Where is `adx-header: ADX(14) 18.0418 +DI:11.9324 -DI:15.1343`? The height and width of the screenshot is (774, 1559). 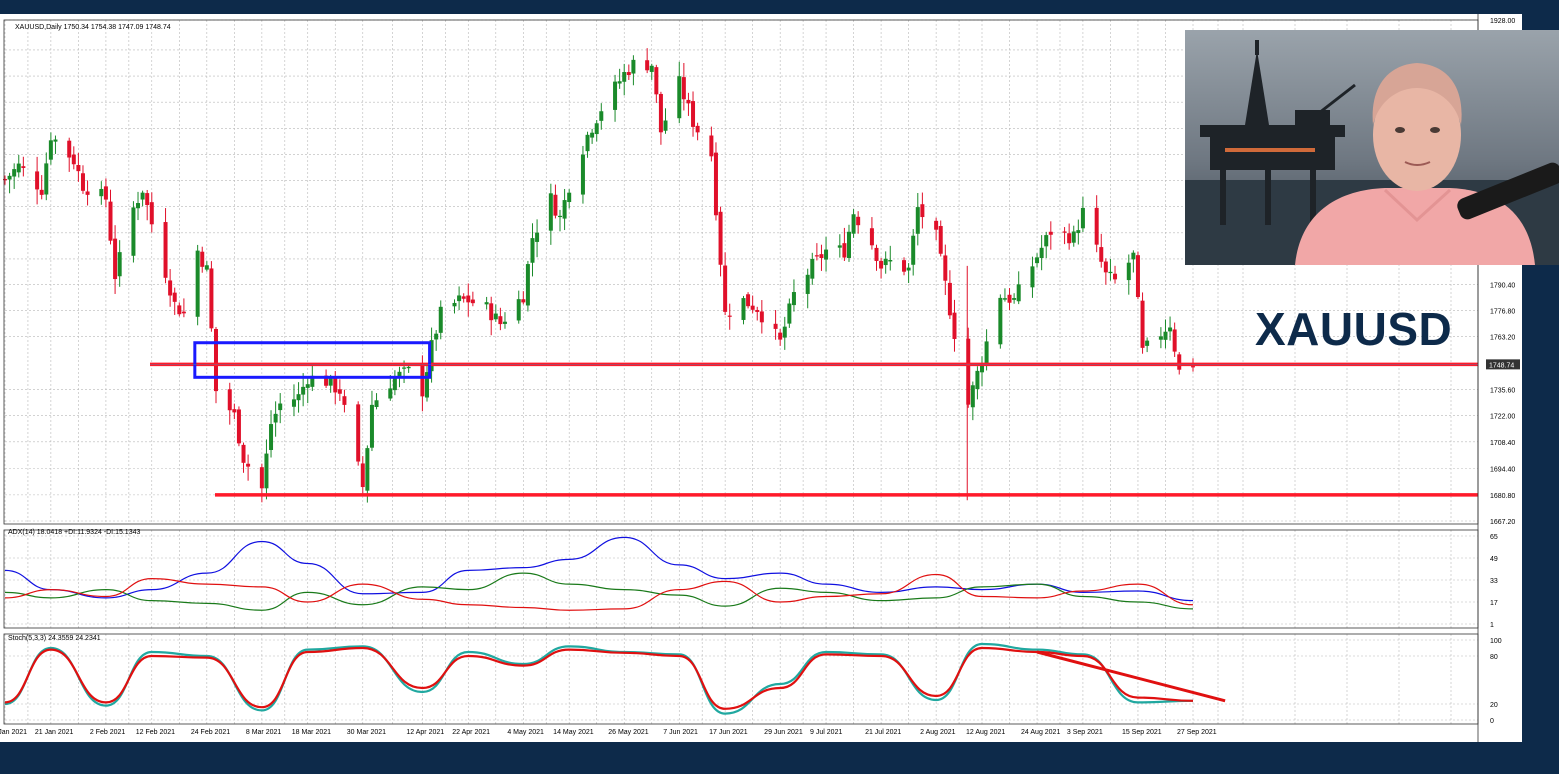
adx-header: ADX(14) 18.0418 +DI:11.9324 -DI:15.1343 is located at coordinates (74, 532).